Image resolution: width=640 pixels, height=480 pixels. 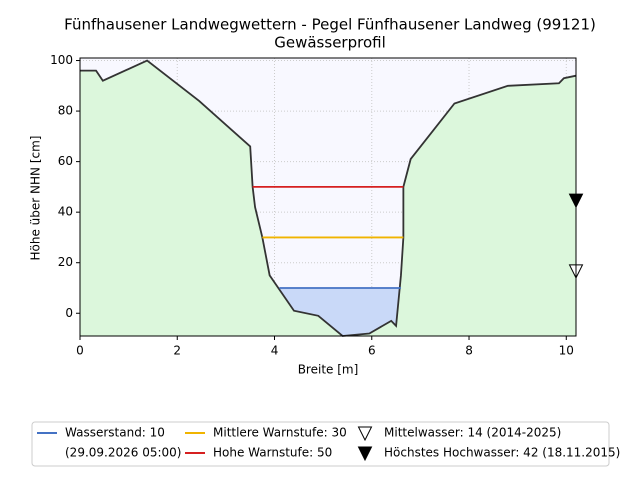 What do you see at coordinates (65, 262) in the screenshot?
I see `y-tick-label: 20` at bounding box center [65, 262].